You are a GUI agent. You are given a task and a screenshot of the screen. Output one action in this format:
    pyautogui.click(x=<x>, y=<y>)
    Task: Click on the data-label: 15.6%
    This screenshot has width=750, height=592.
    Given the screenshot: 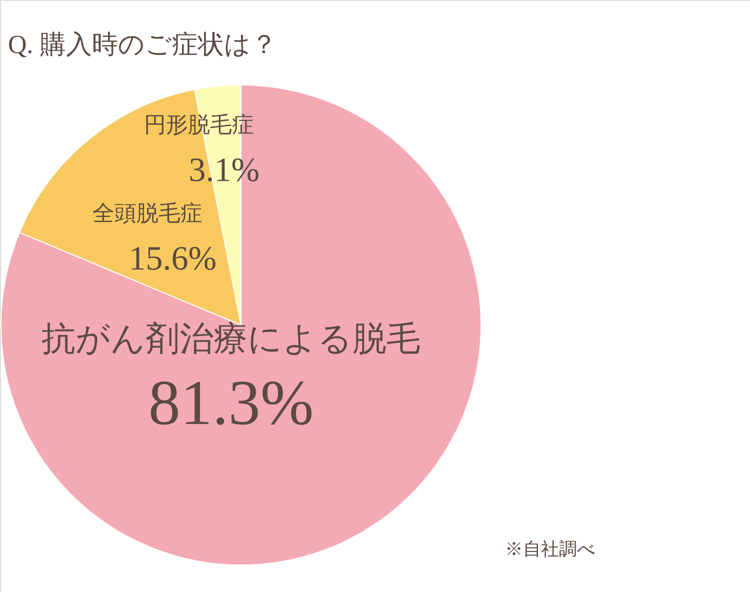 What is the action you would take?
    pyautogui.click(x=172, y=259)
    